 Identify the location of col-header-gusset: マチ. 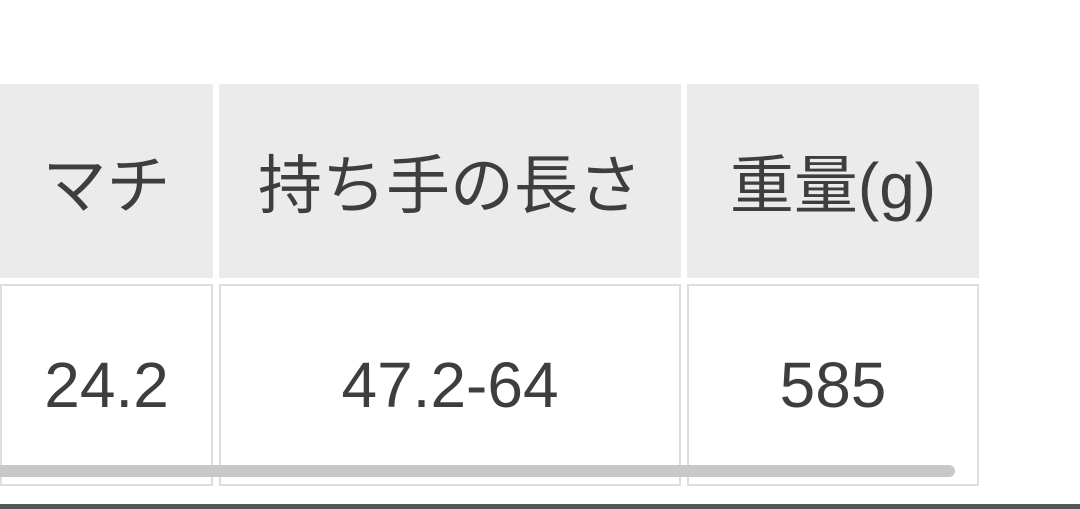
(106, 181).